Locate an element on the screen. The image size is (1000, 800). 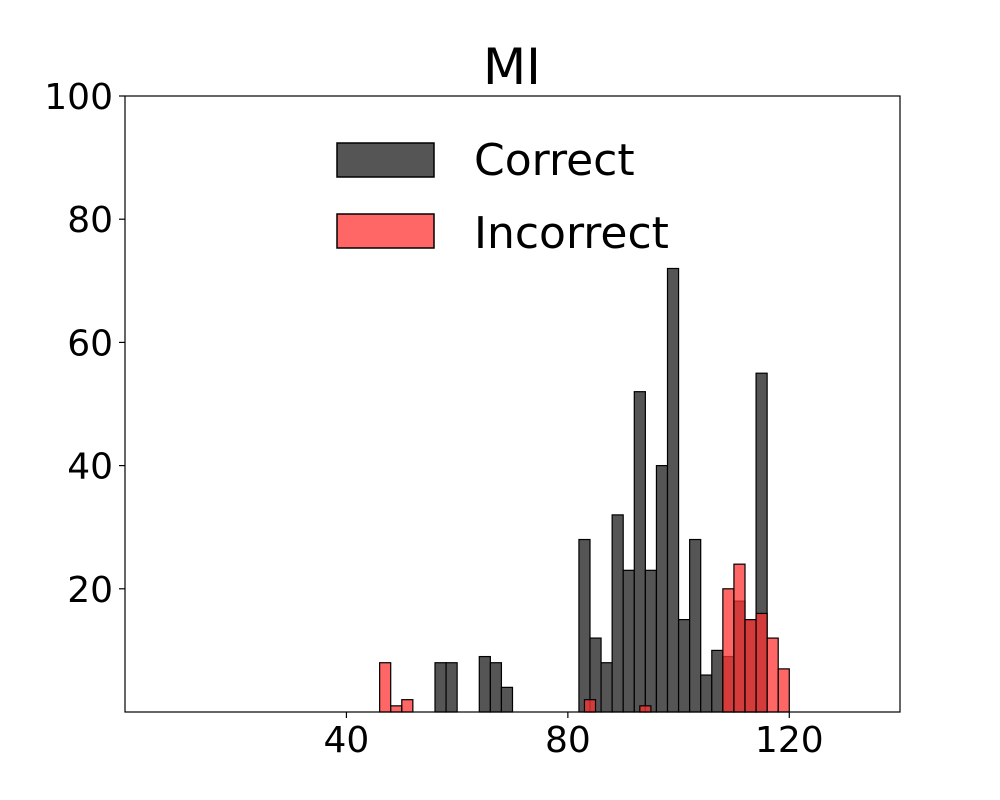
incorrect-bars is located at coordinates (584, 638).